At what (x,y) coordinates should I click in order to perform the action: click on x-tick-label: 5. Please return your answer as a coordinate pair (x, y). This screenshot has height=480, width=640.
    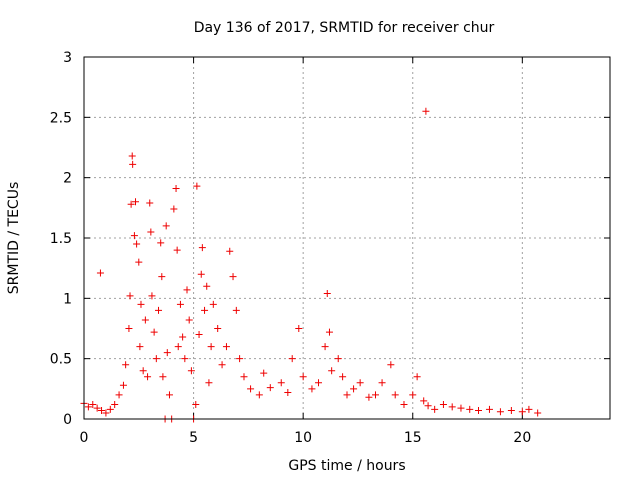
    Looking at the image, I should click on (193, 438).